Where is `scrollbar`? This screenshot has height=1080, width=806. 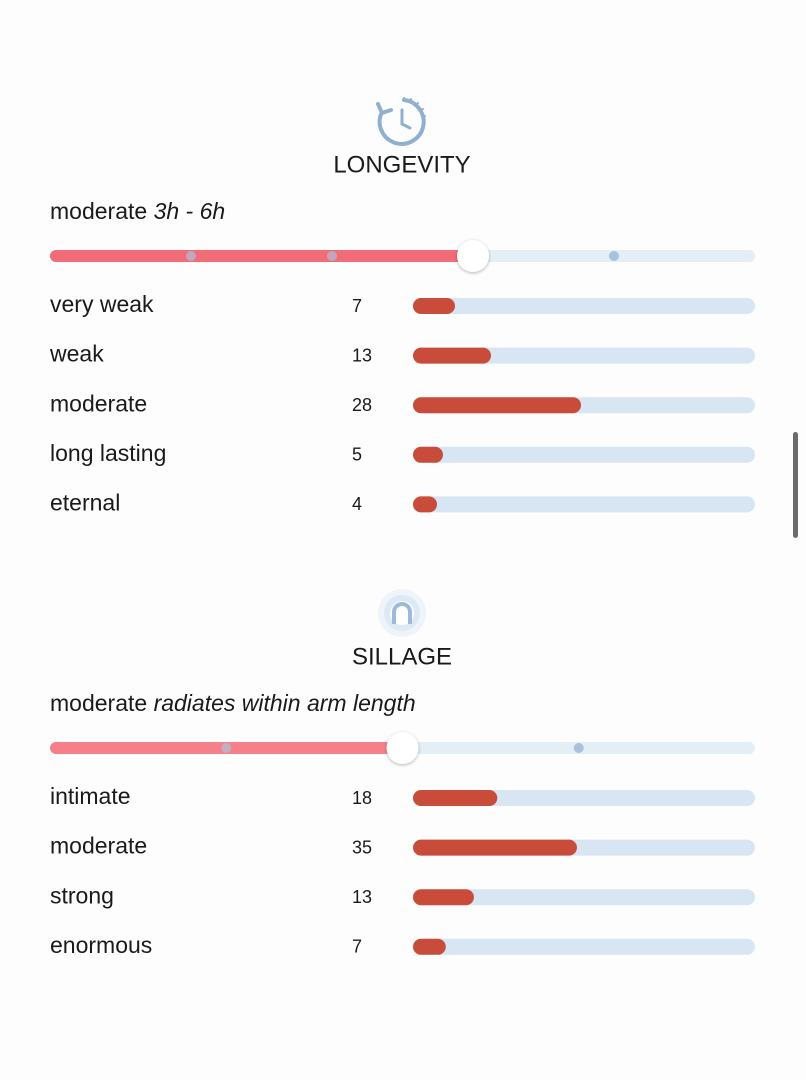
scrollbar is located at coordinates (795, 485).